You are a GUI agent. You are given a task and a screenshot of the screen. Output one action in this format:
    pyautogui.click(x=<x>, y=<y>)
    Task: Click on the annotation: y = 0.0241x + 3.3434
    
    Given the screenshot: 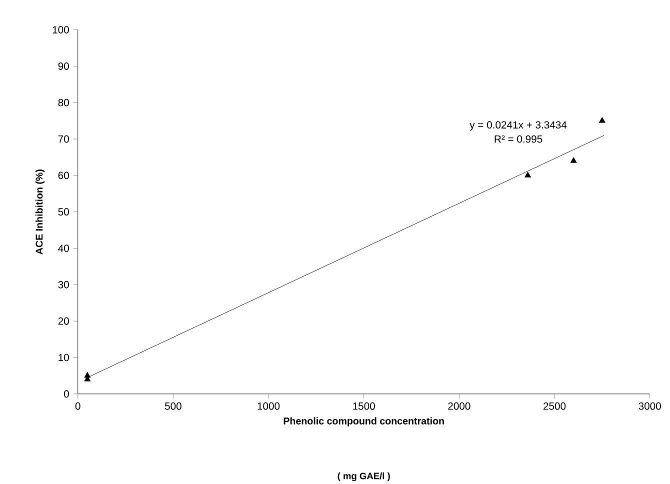 What is the action you would take?
    pyautogui.click(x=518, y=126)
    